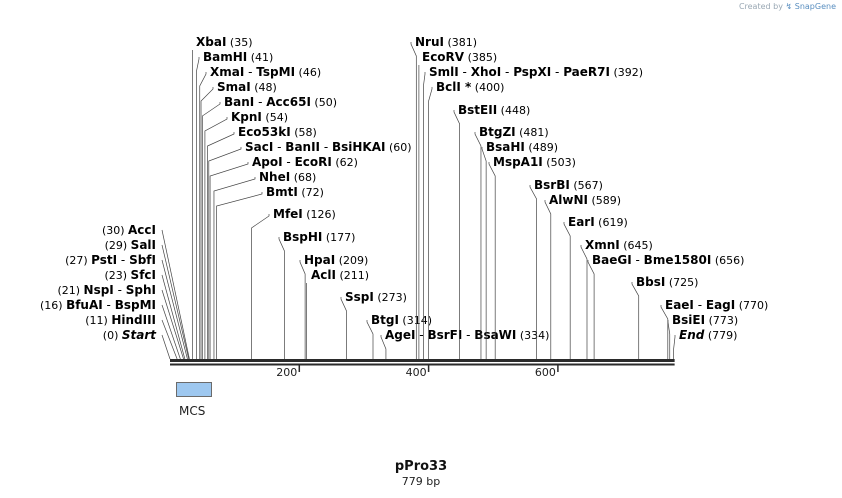 Image resolution: width=842 pixels, height=498 pixels. What do you see at coordinates (194, 389) in the screenshot?
I see `feature-mcs-box` at bounding box center [194, 389].